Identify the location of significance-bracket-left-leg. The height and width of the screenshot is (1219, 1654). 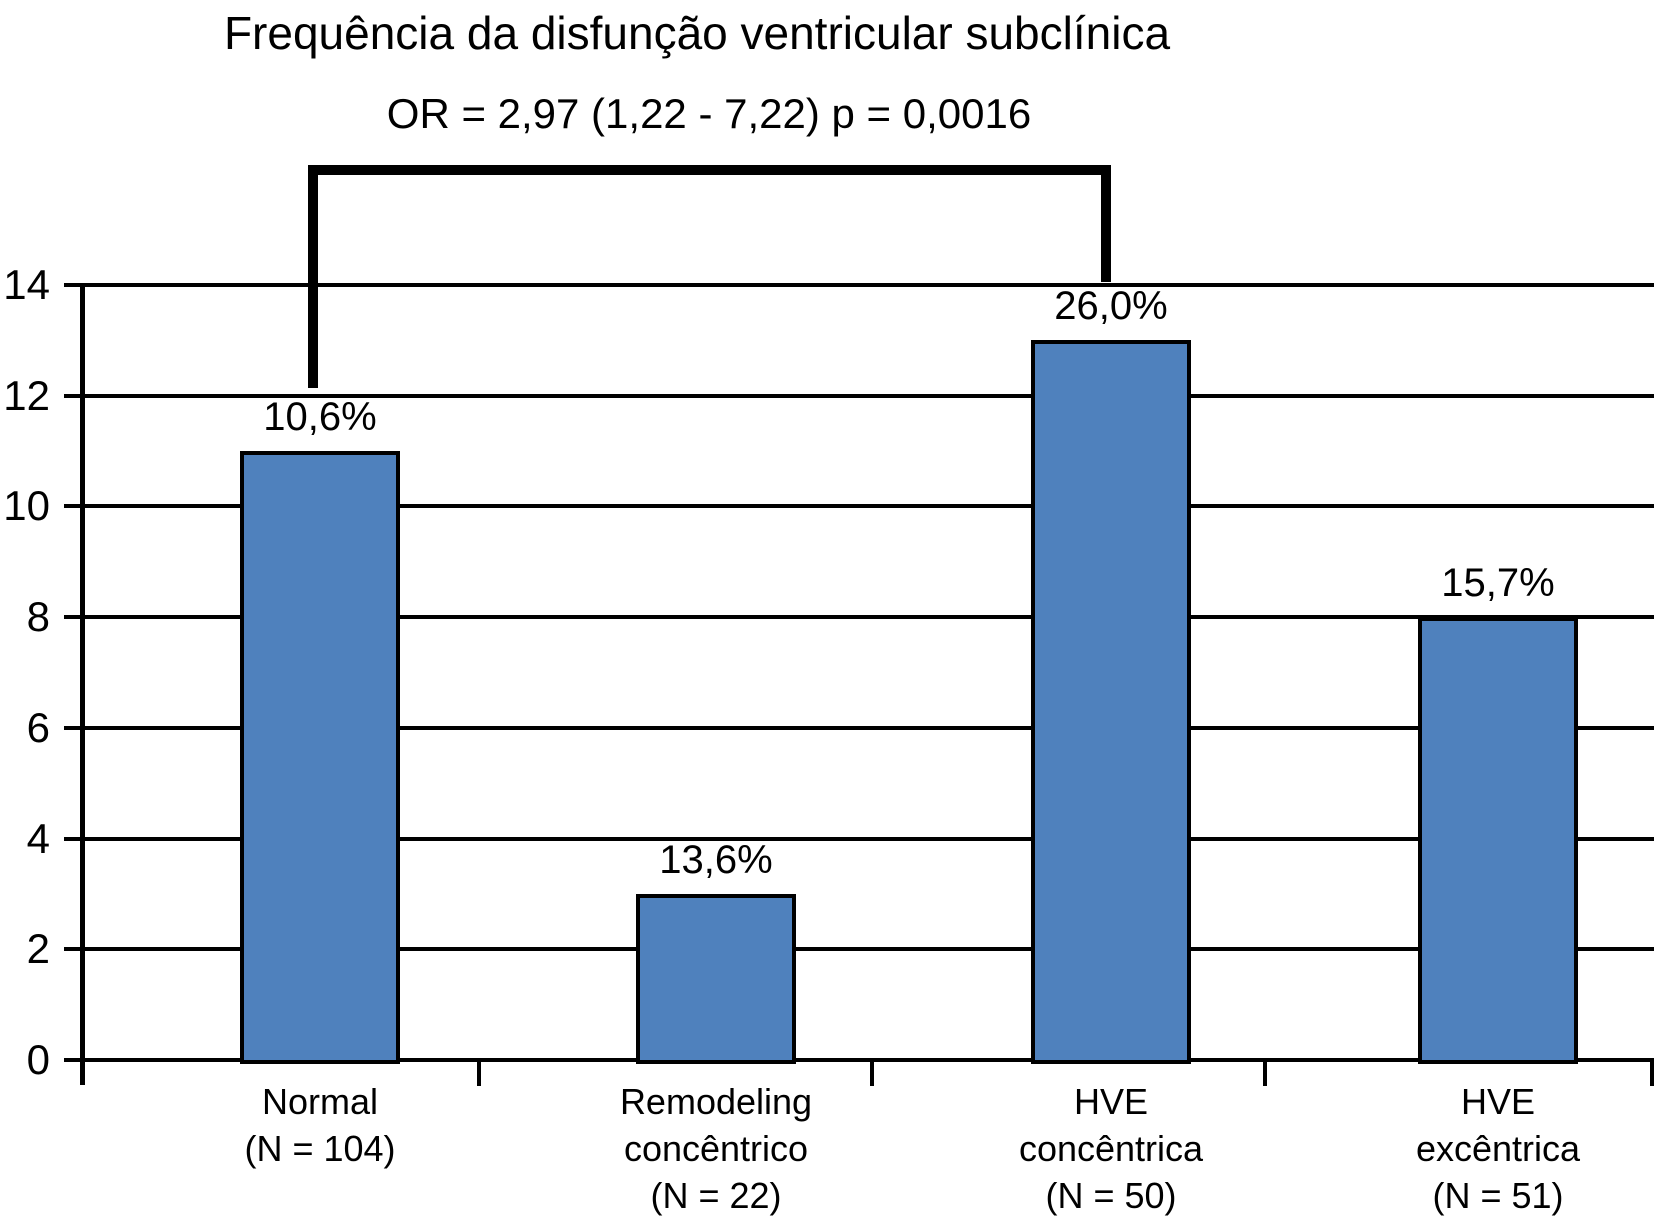
(313, 276).